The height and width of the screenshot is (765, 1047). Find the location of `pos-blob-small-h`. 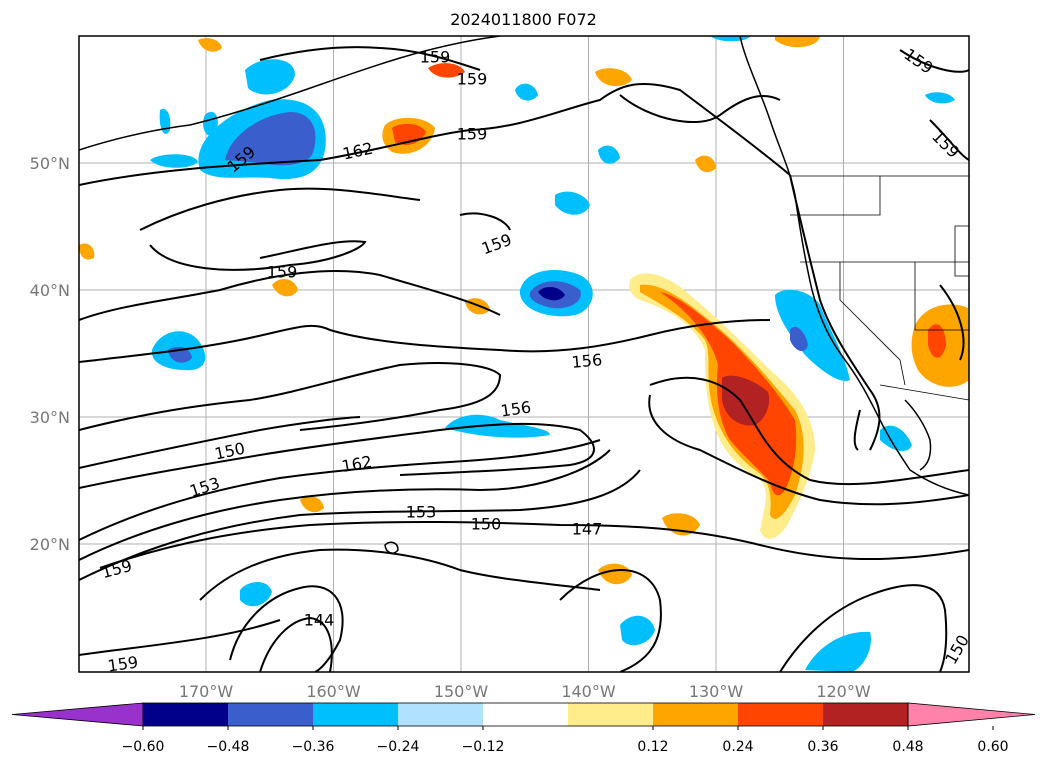

pos-blob-small-h is located at coordinates (446, 70).